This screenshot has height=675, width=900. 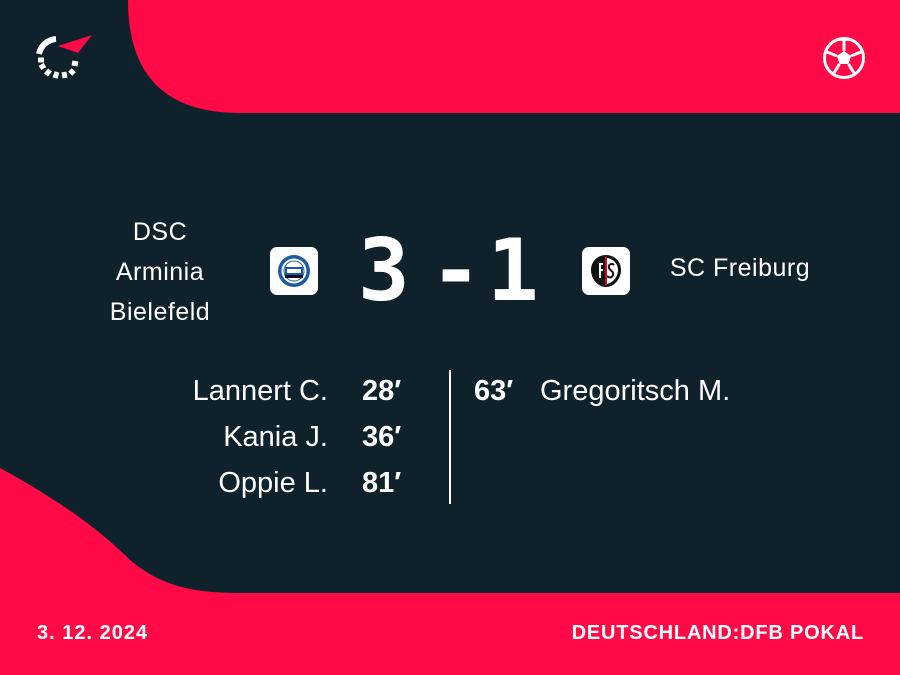 I want to click on goal-minute: 81′, so click(x=382, y=483).